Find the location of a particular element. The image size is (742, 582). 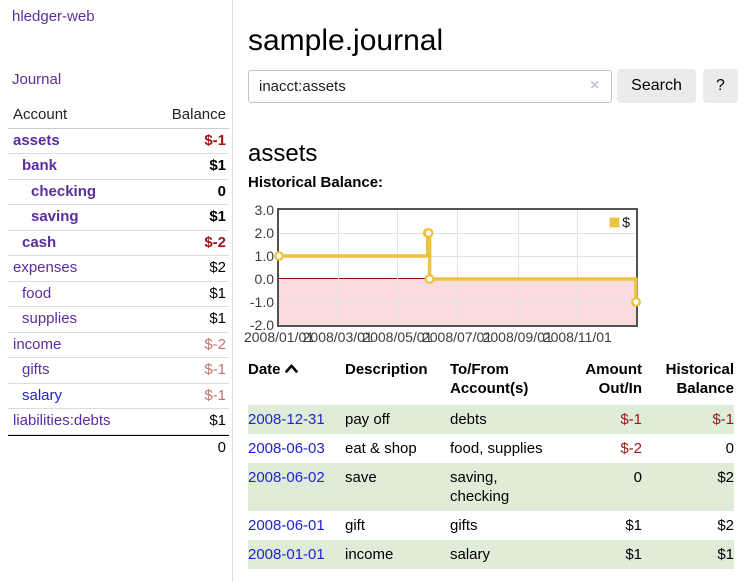

transaction-date-link: 2008-06-03 is located at coordinates (286, 448).